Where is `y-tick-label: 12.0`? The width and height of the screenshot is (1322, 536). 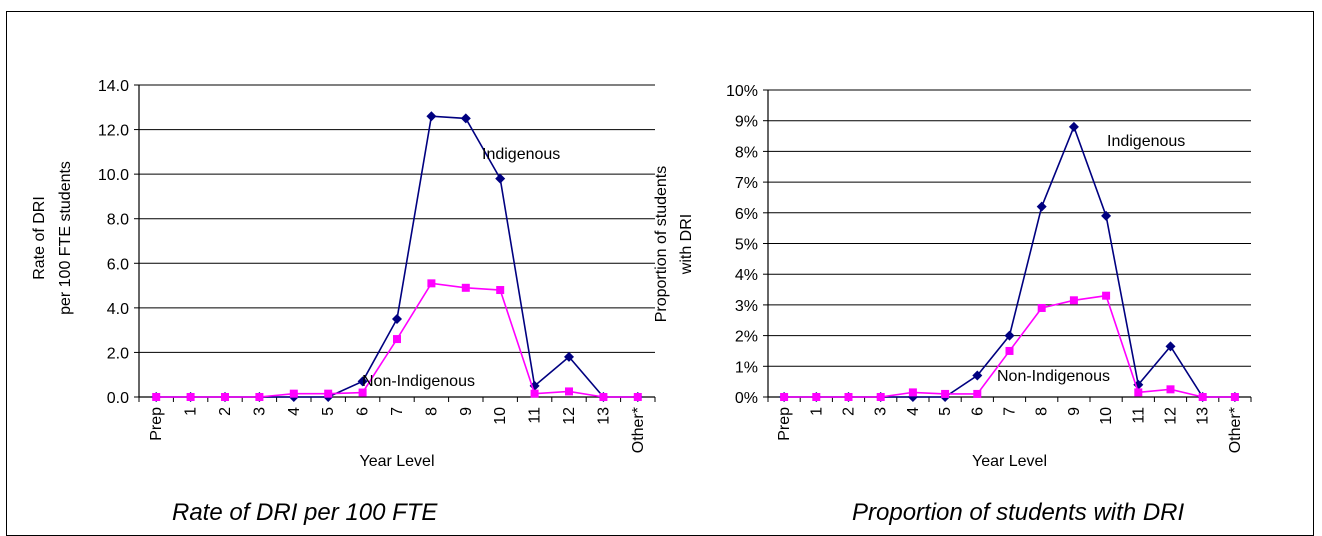
y-tick-label: 12.0 is located at coordinates (113, 131).